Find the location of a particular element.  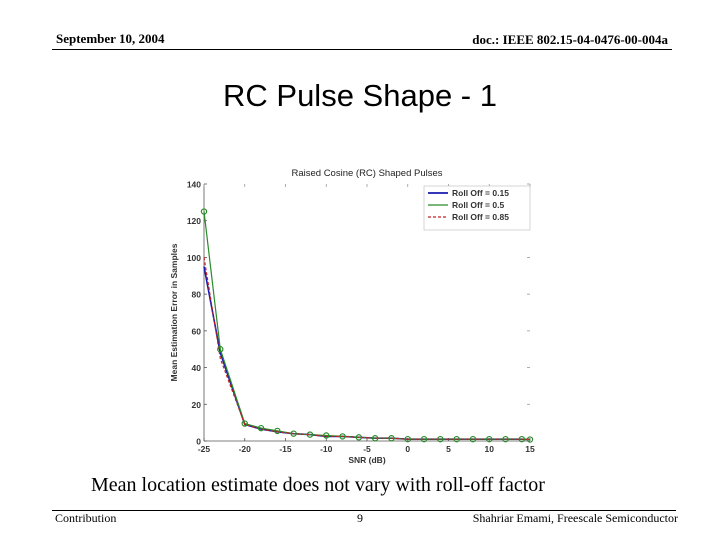

y-tick-label: 0 is located at coordinates (198, 442).